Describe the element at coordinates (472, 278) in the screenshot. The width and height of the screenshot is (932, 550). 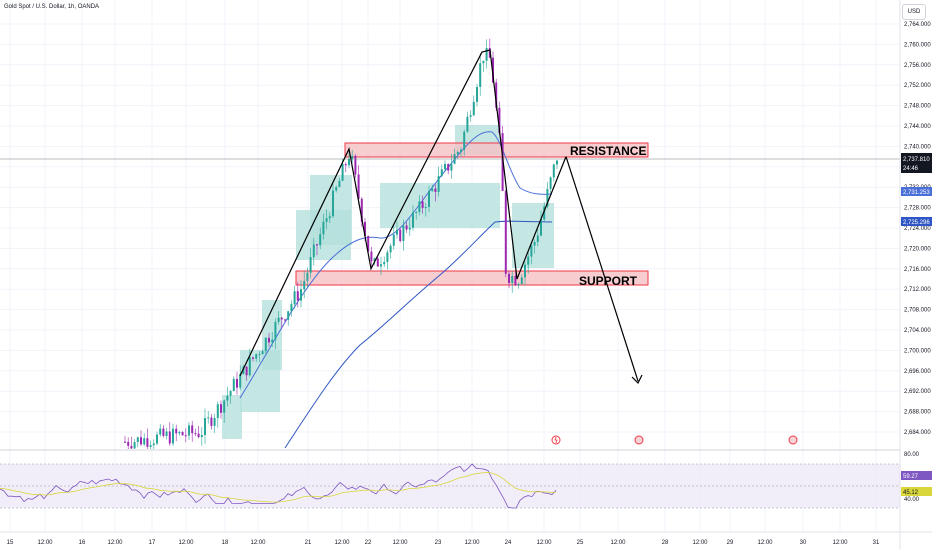
I see `support-zone` at that location.